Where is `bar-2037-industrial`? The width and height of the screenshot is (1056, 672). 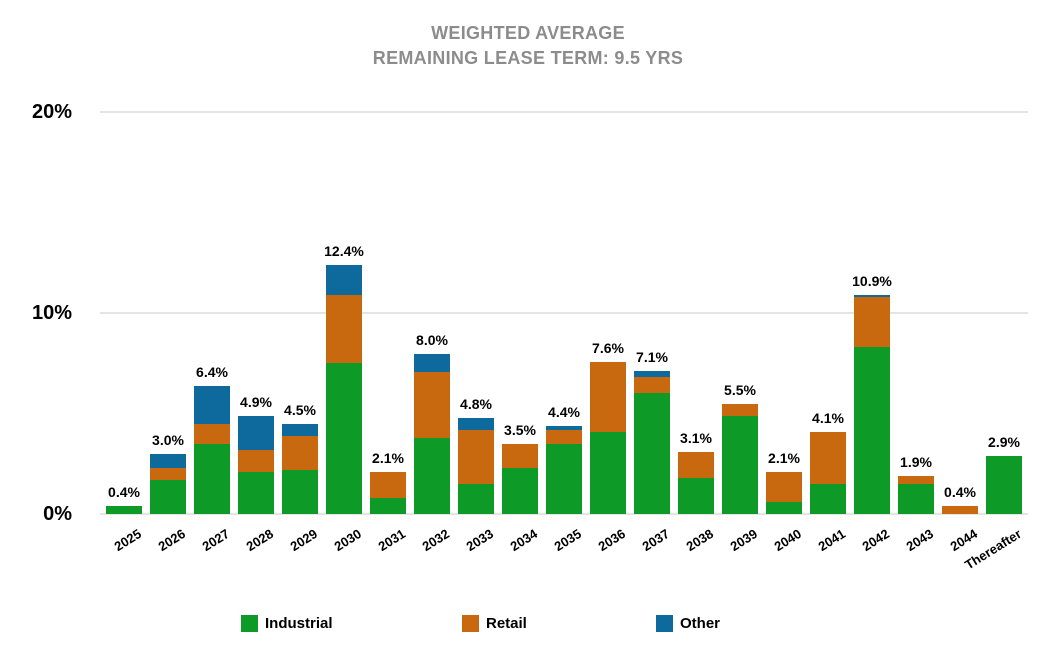 bar-2037-industrial is located at coordinates (652, 453).